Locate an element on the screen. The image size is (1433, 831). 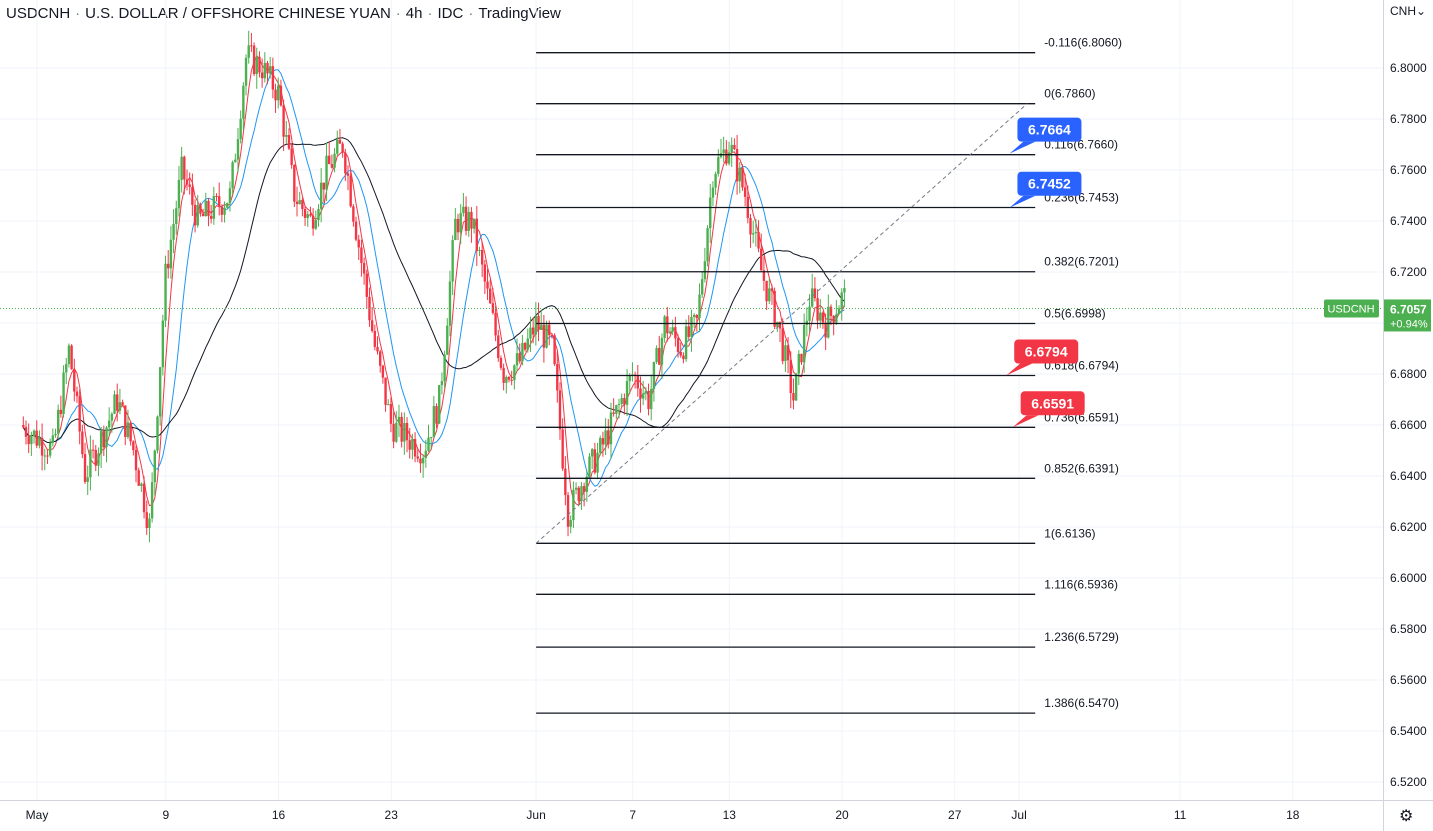
fib-level-label: -0.116(6.8060) is located at coordinates (1083, 43).